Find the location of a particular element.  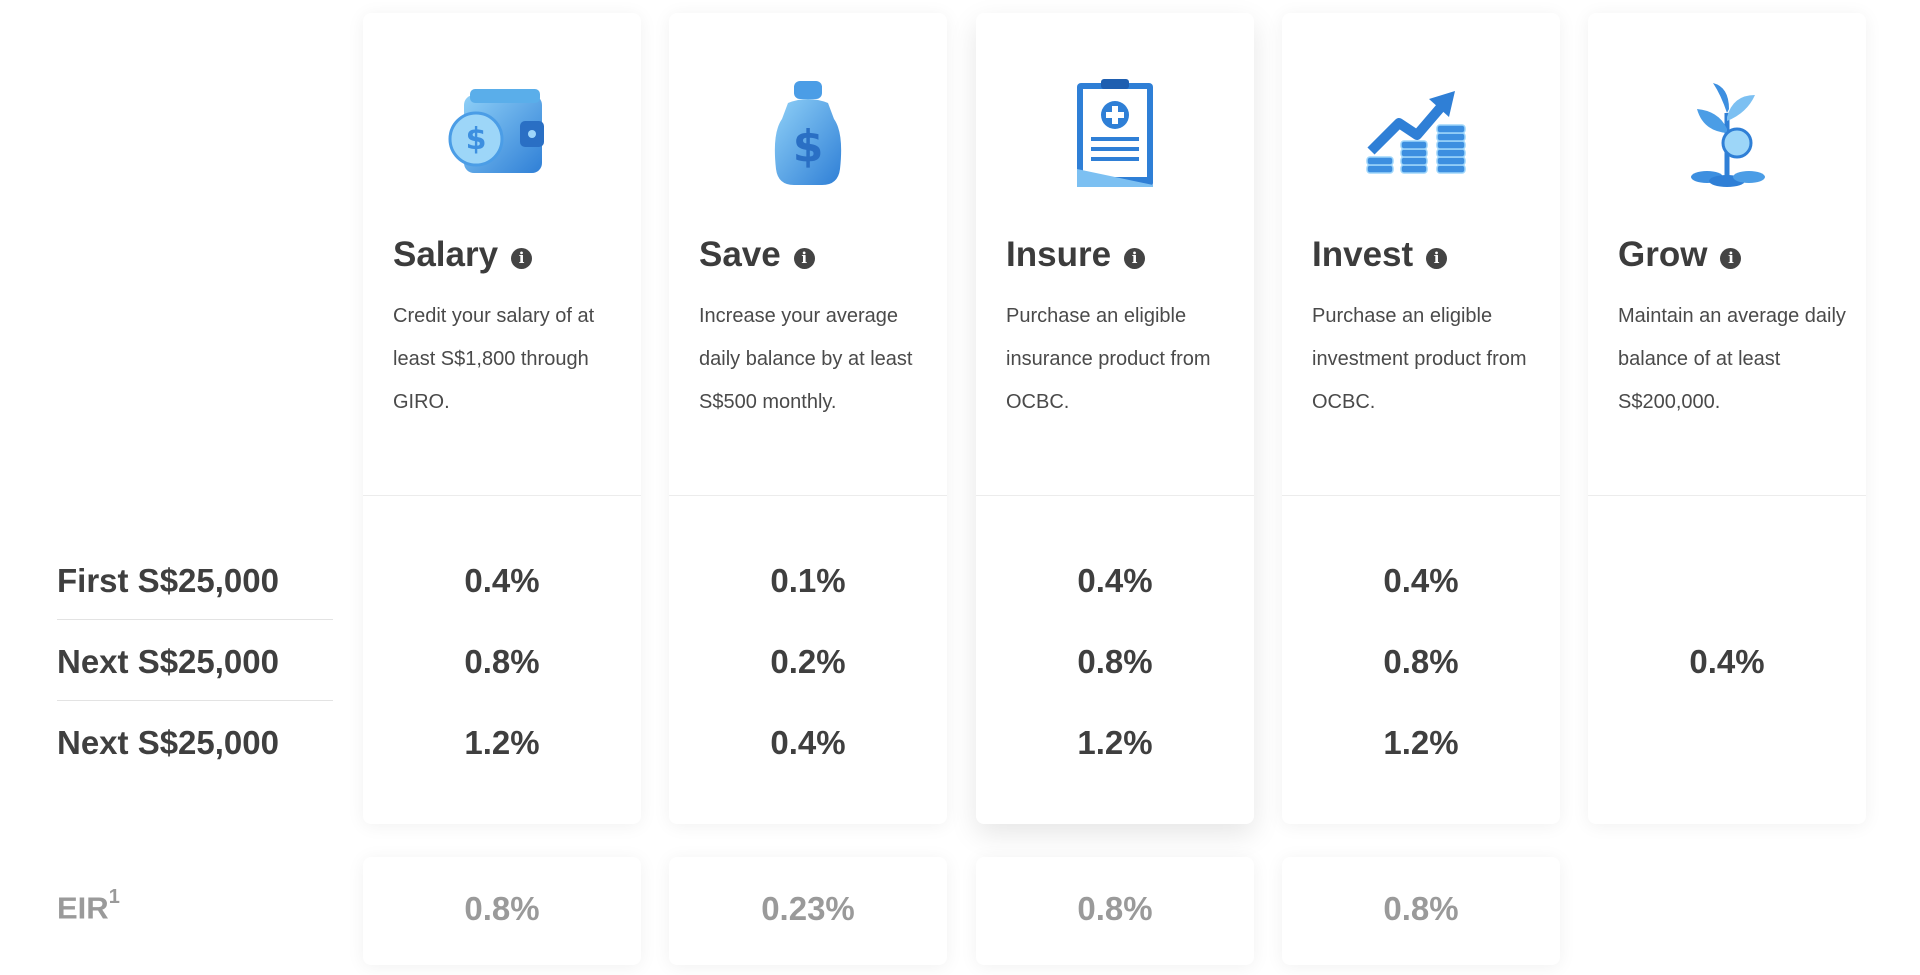

eir-box-salary: 0.8% is located at coordinates (502, 911).